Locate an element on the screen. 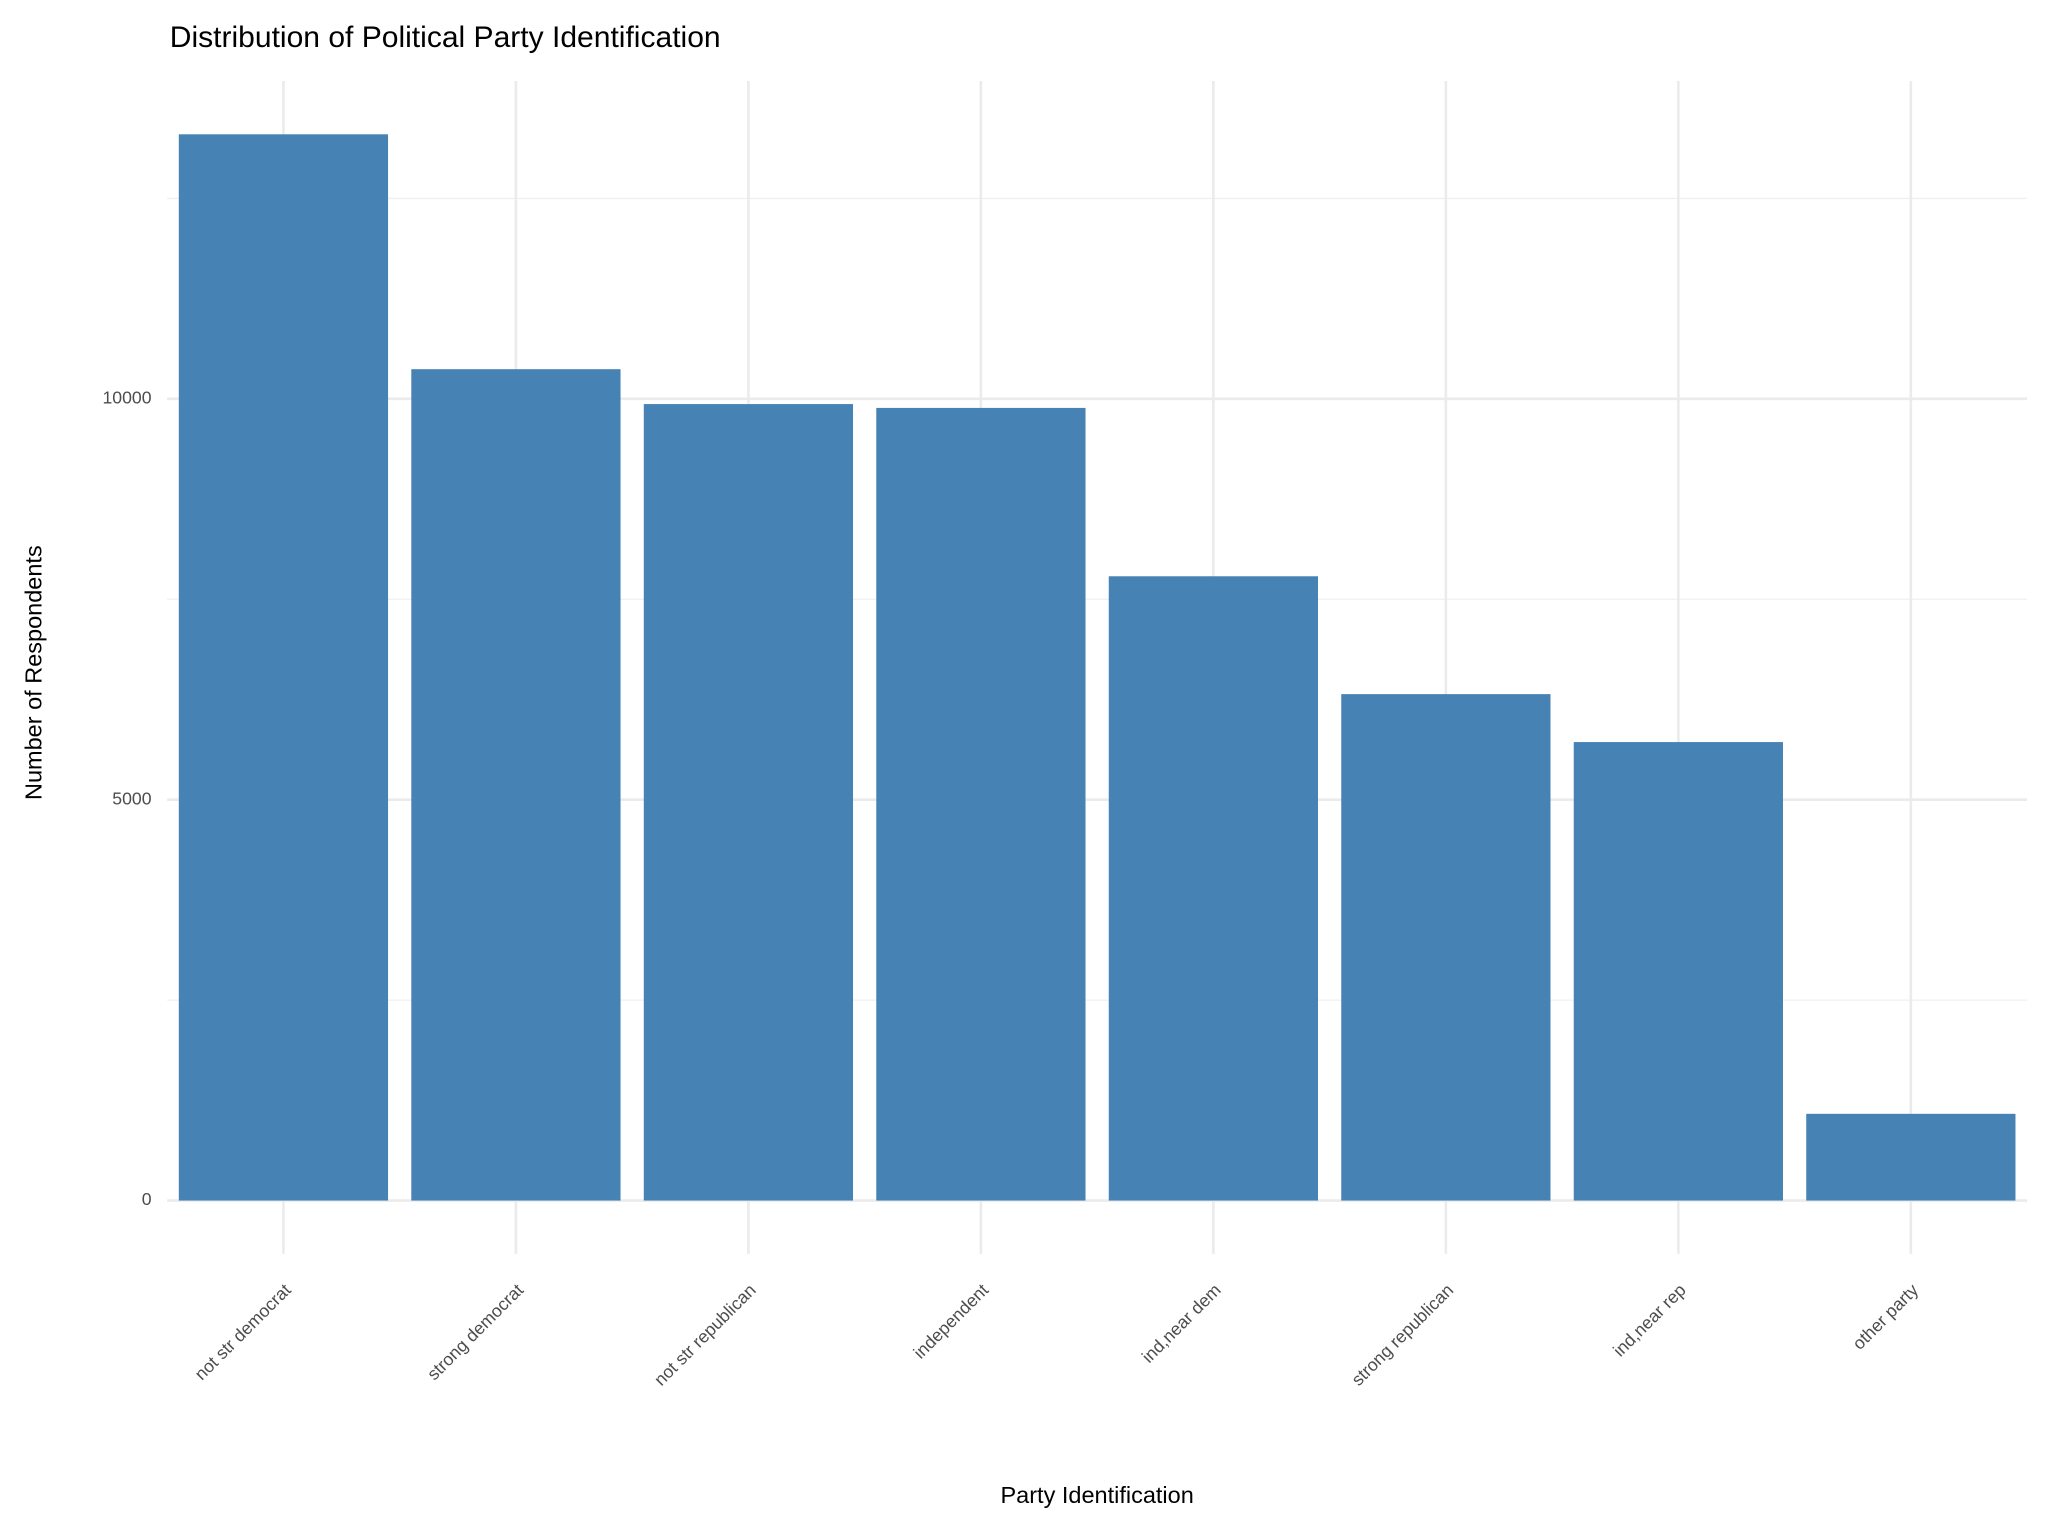 The width and height of the screenshot is (2048, 1536). x-tick-label: strong republican is located at coordinates (1402, 1335).